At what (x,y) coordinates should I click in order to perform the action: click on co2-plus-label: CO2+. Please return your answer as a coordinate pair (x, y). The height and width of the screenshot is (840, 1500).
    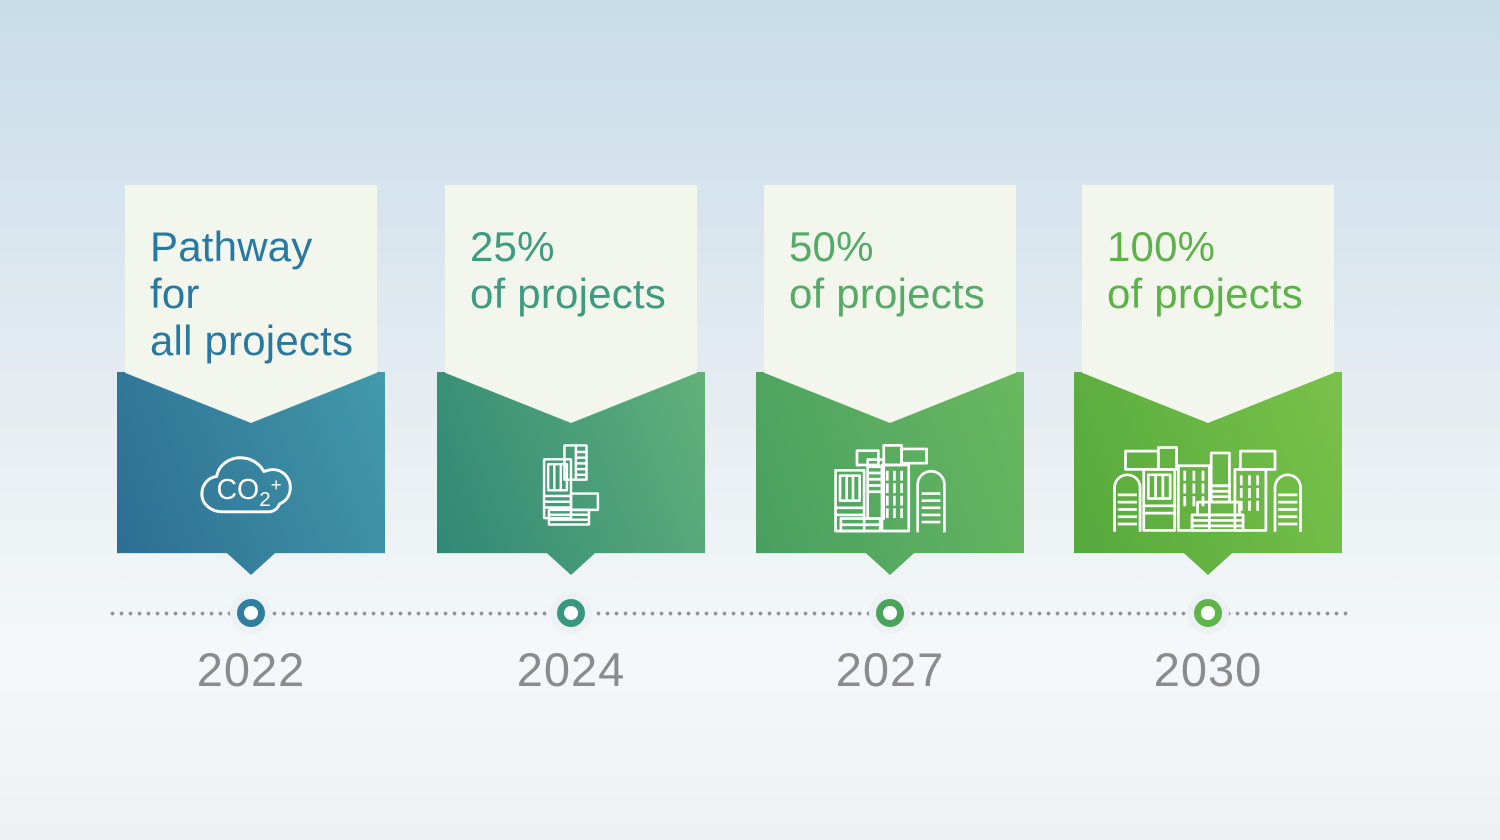
    Looking at the image, I should click on (248, 492).